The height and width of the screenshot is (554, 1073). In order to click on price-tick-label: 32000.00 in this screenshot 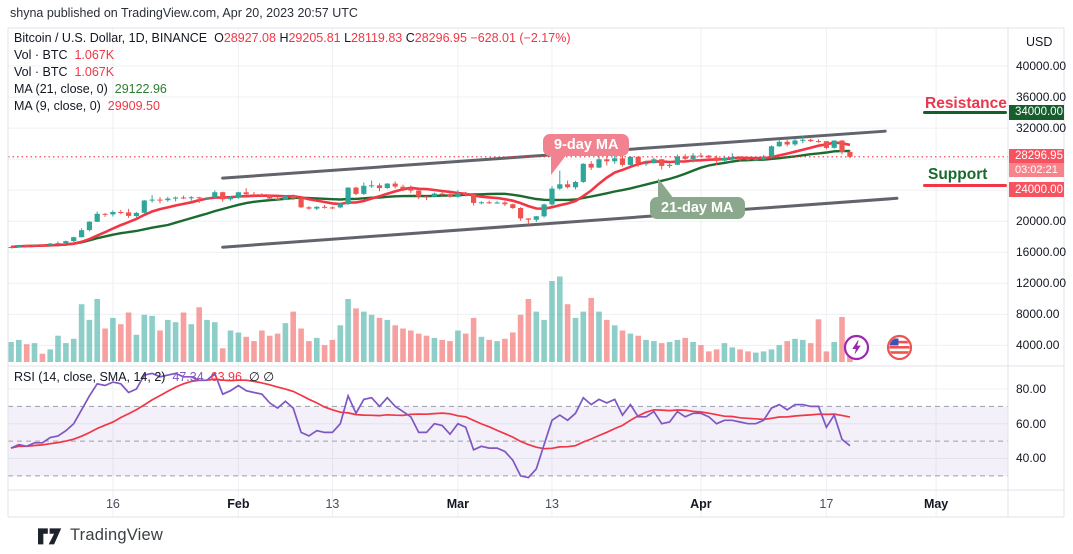, I will do `click(1041, 128)`.